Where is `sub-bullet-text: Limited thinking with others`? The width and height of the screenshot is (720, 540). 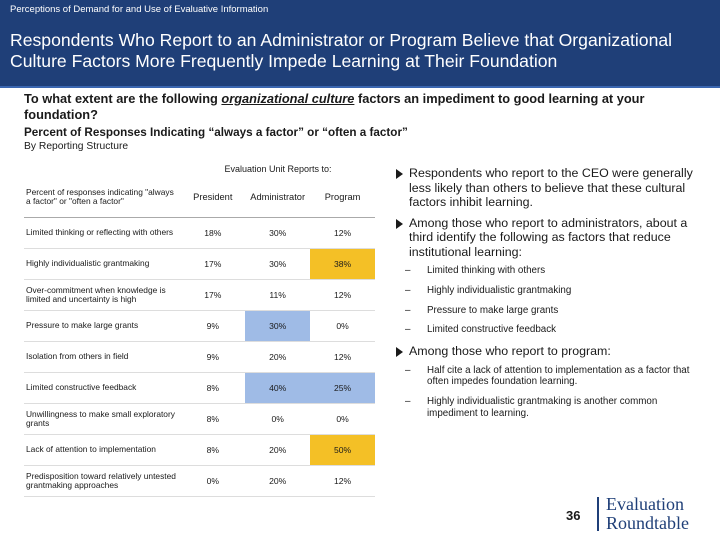
sub-bullet-text: Limited thinking with others is located at coordinates (486, 270).